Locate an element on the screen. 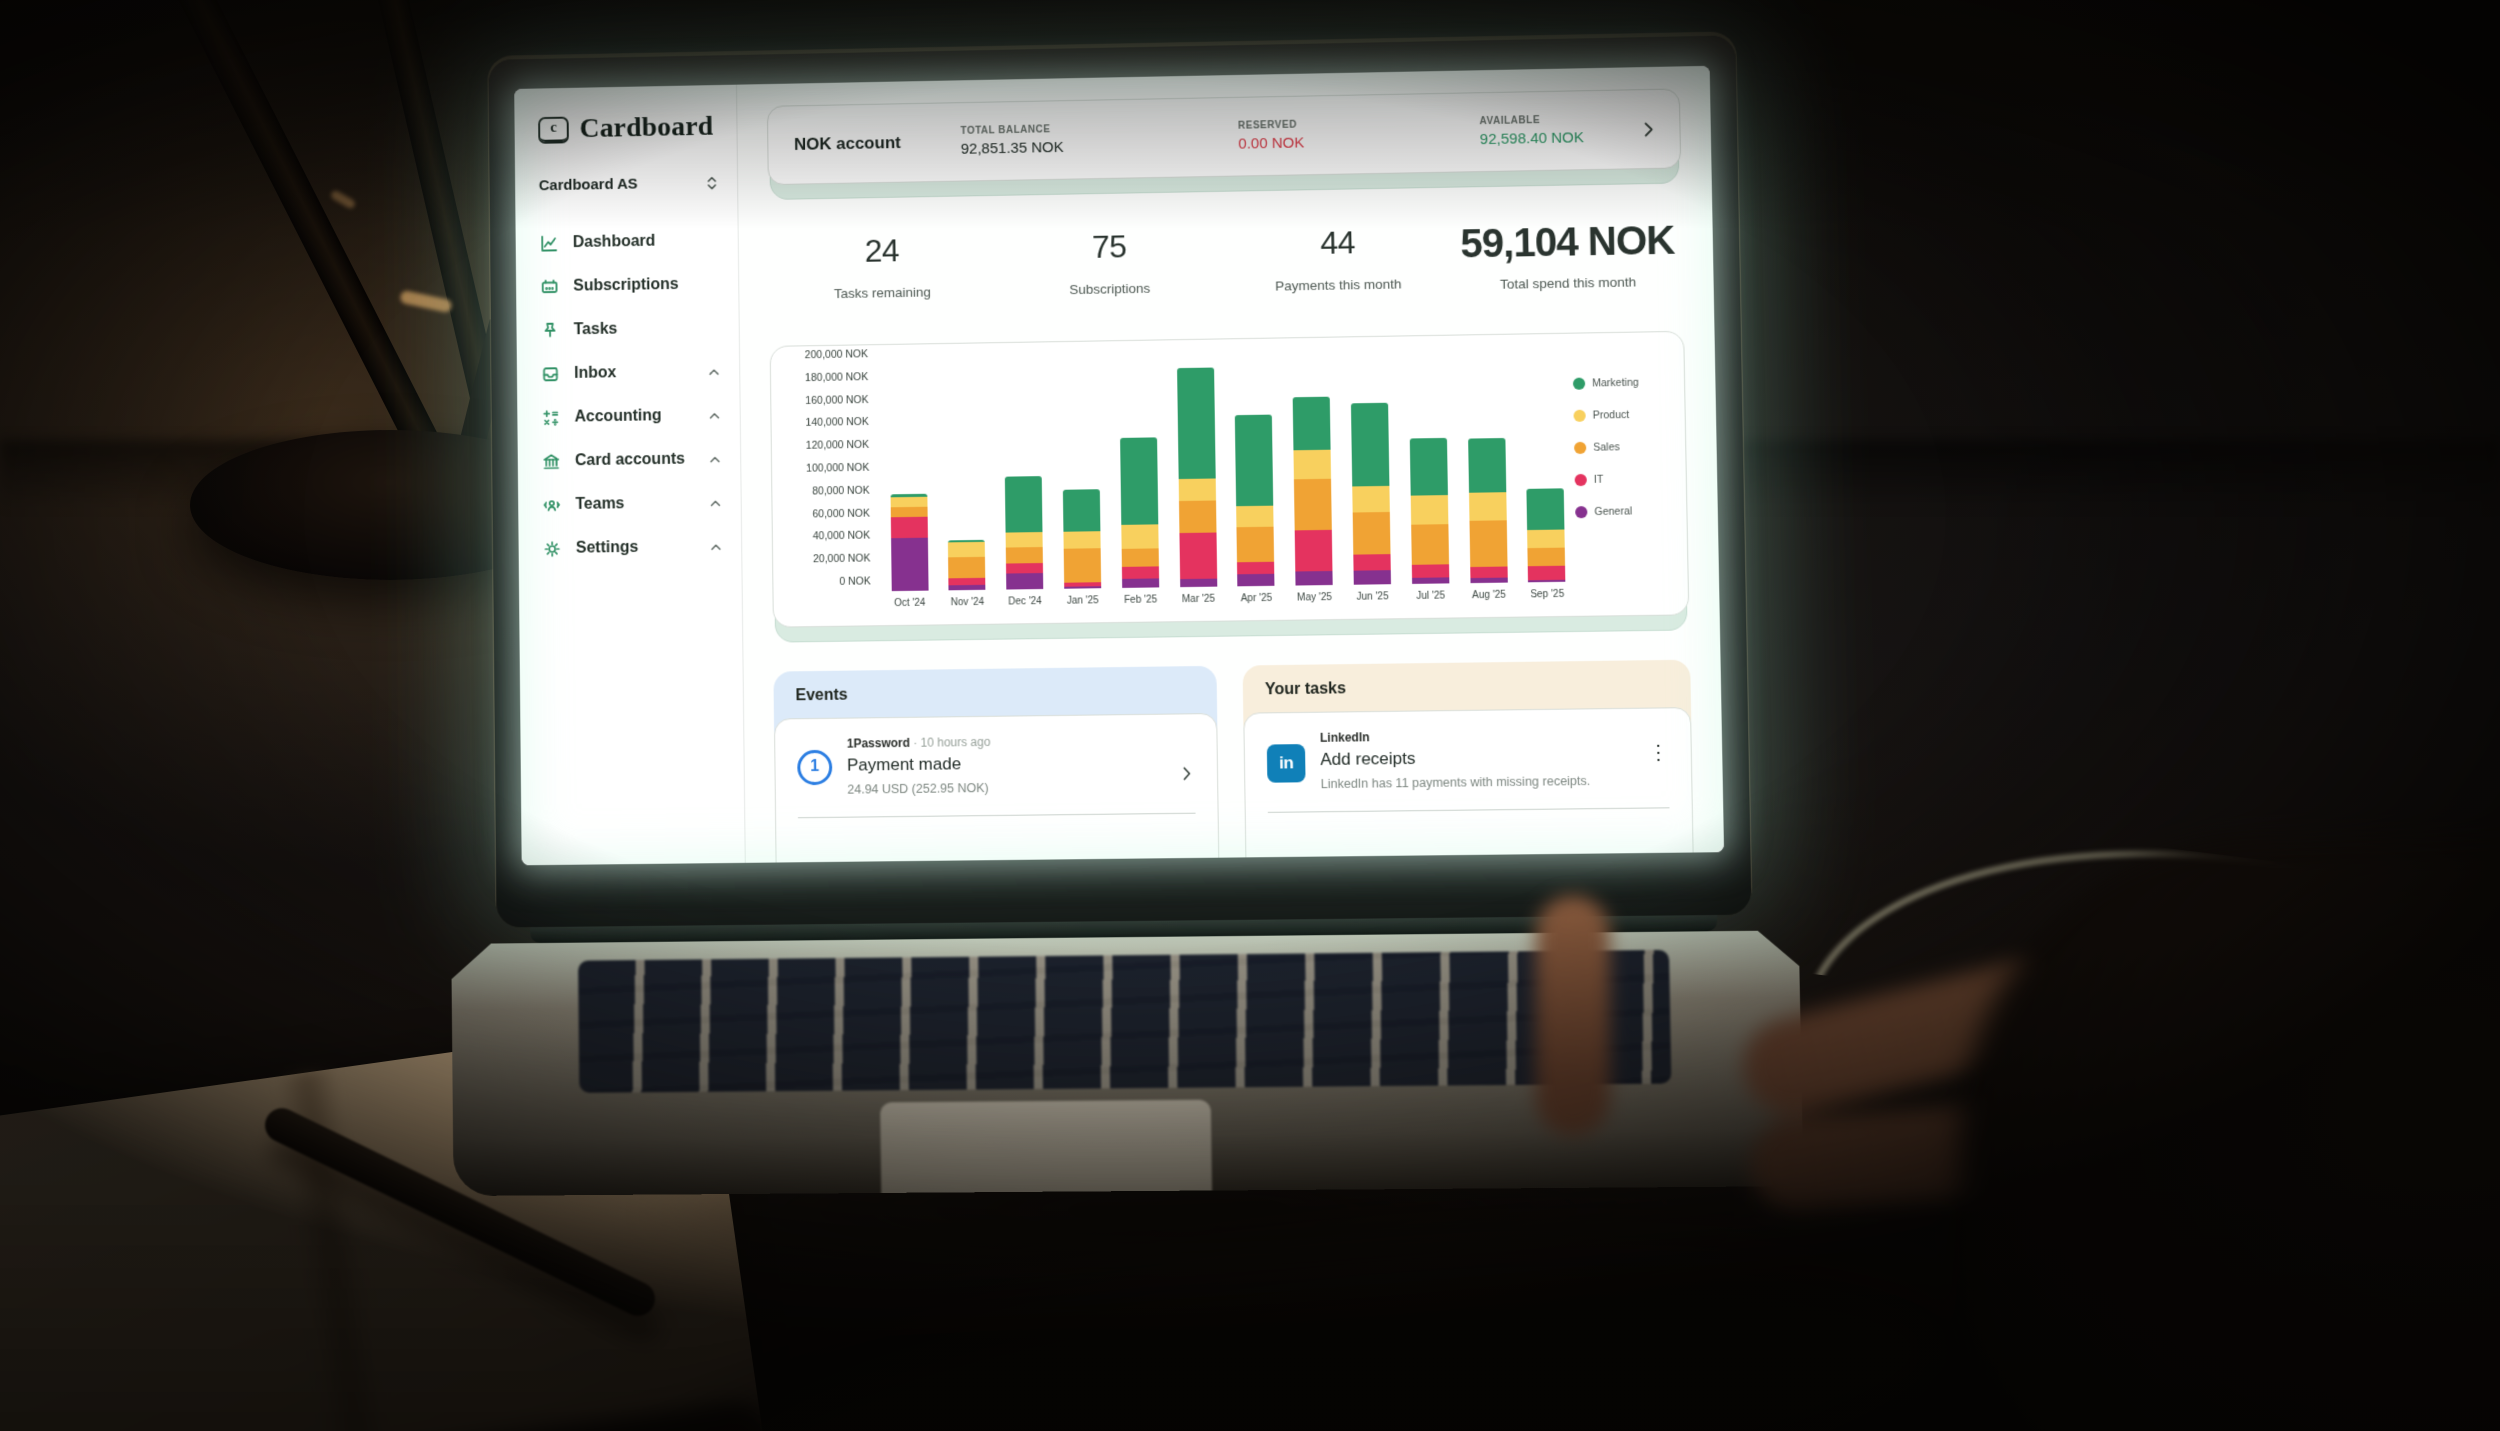 The height and width of the screenshot is (1431, 2500). sidebar-nav: Dashboard Subscriptions Tasks Inbox is located at coordinates (630, 395).